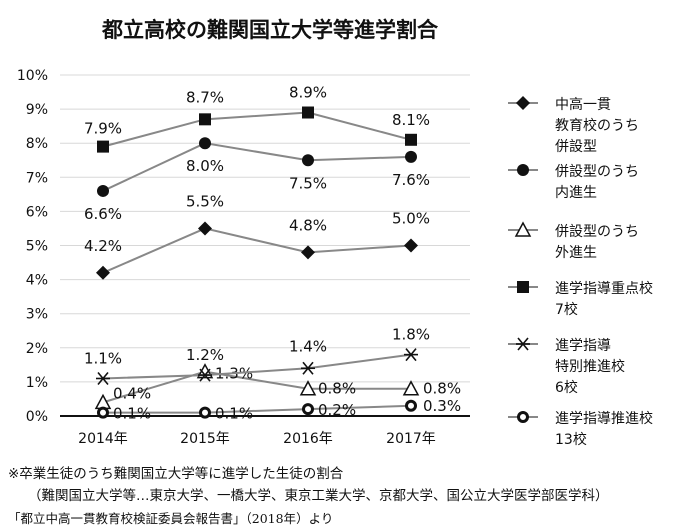 Image resolution: width=682 pixels, height=532 pixels. Describe the element at coordinates (308, 439) in the screenshot. I see `x-tick-label: 2016年` at that location.